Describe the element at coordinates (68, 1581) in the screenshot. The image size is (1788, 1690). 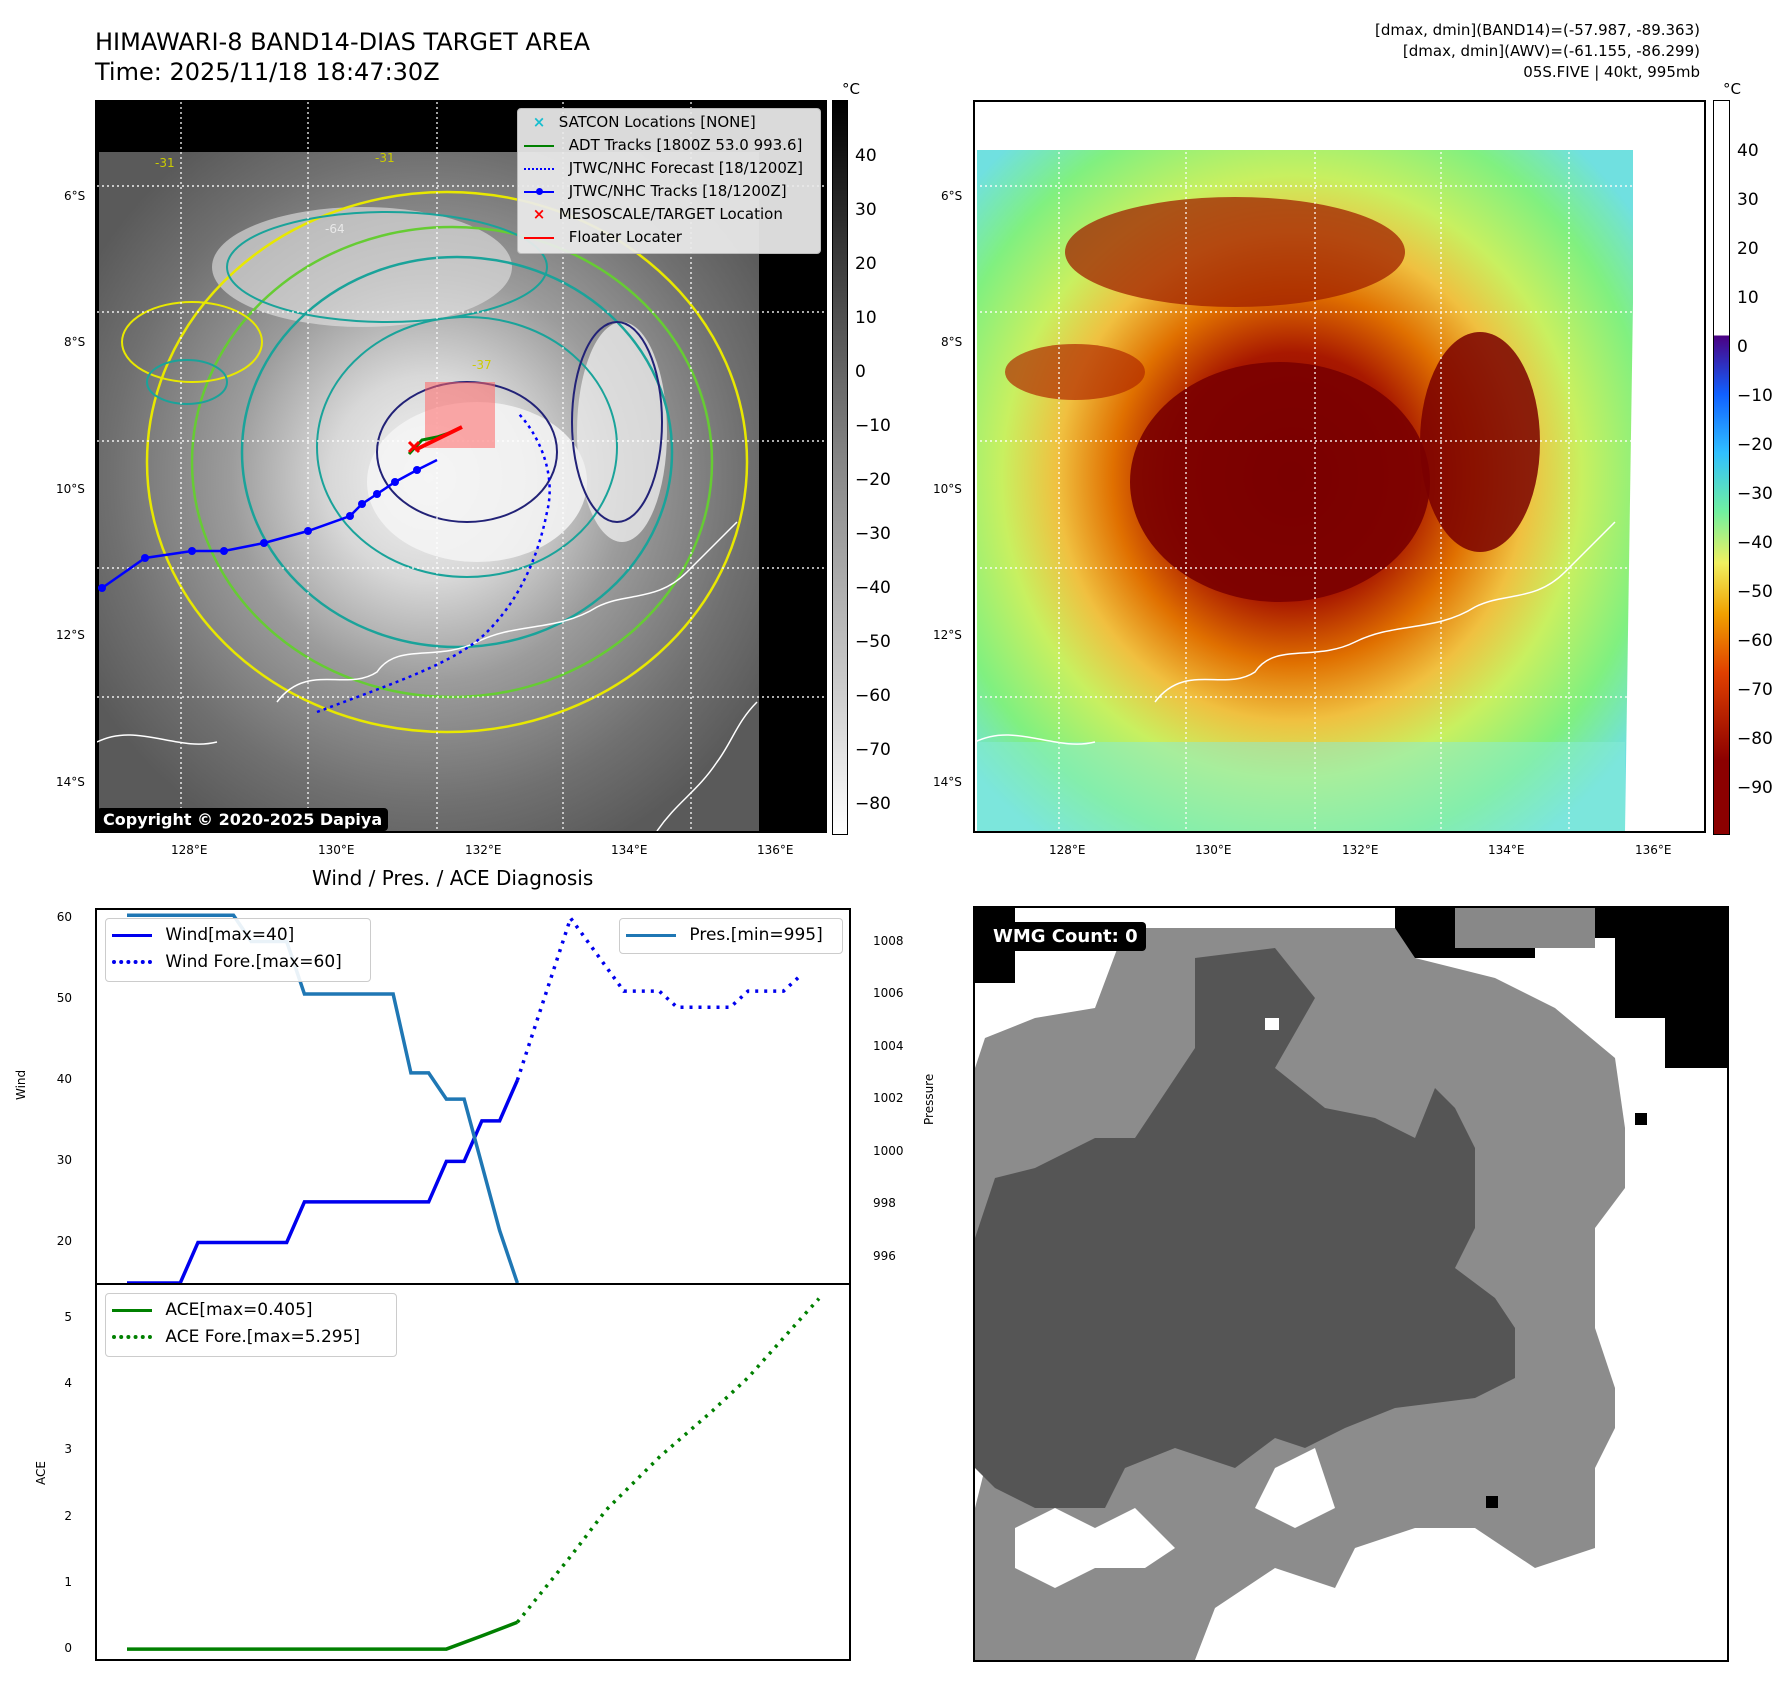
I see `ace-tick-label: 1` at that location.